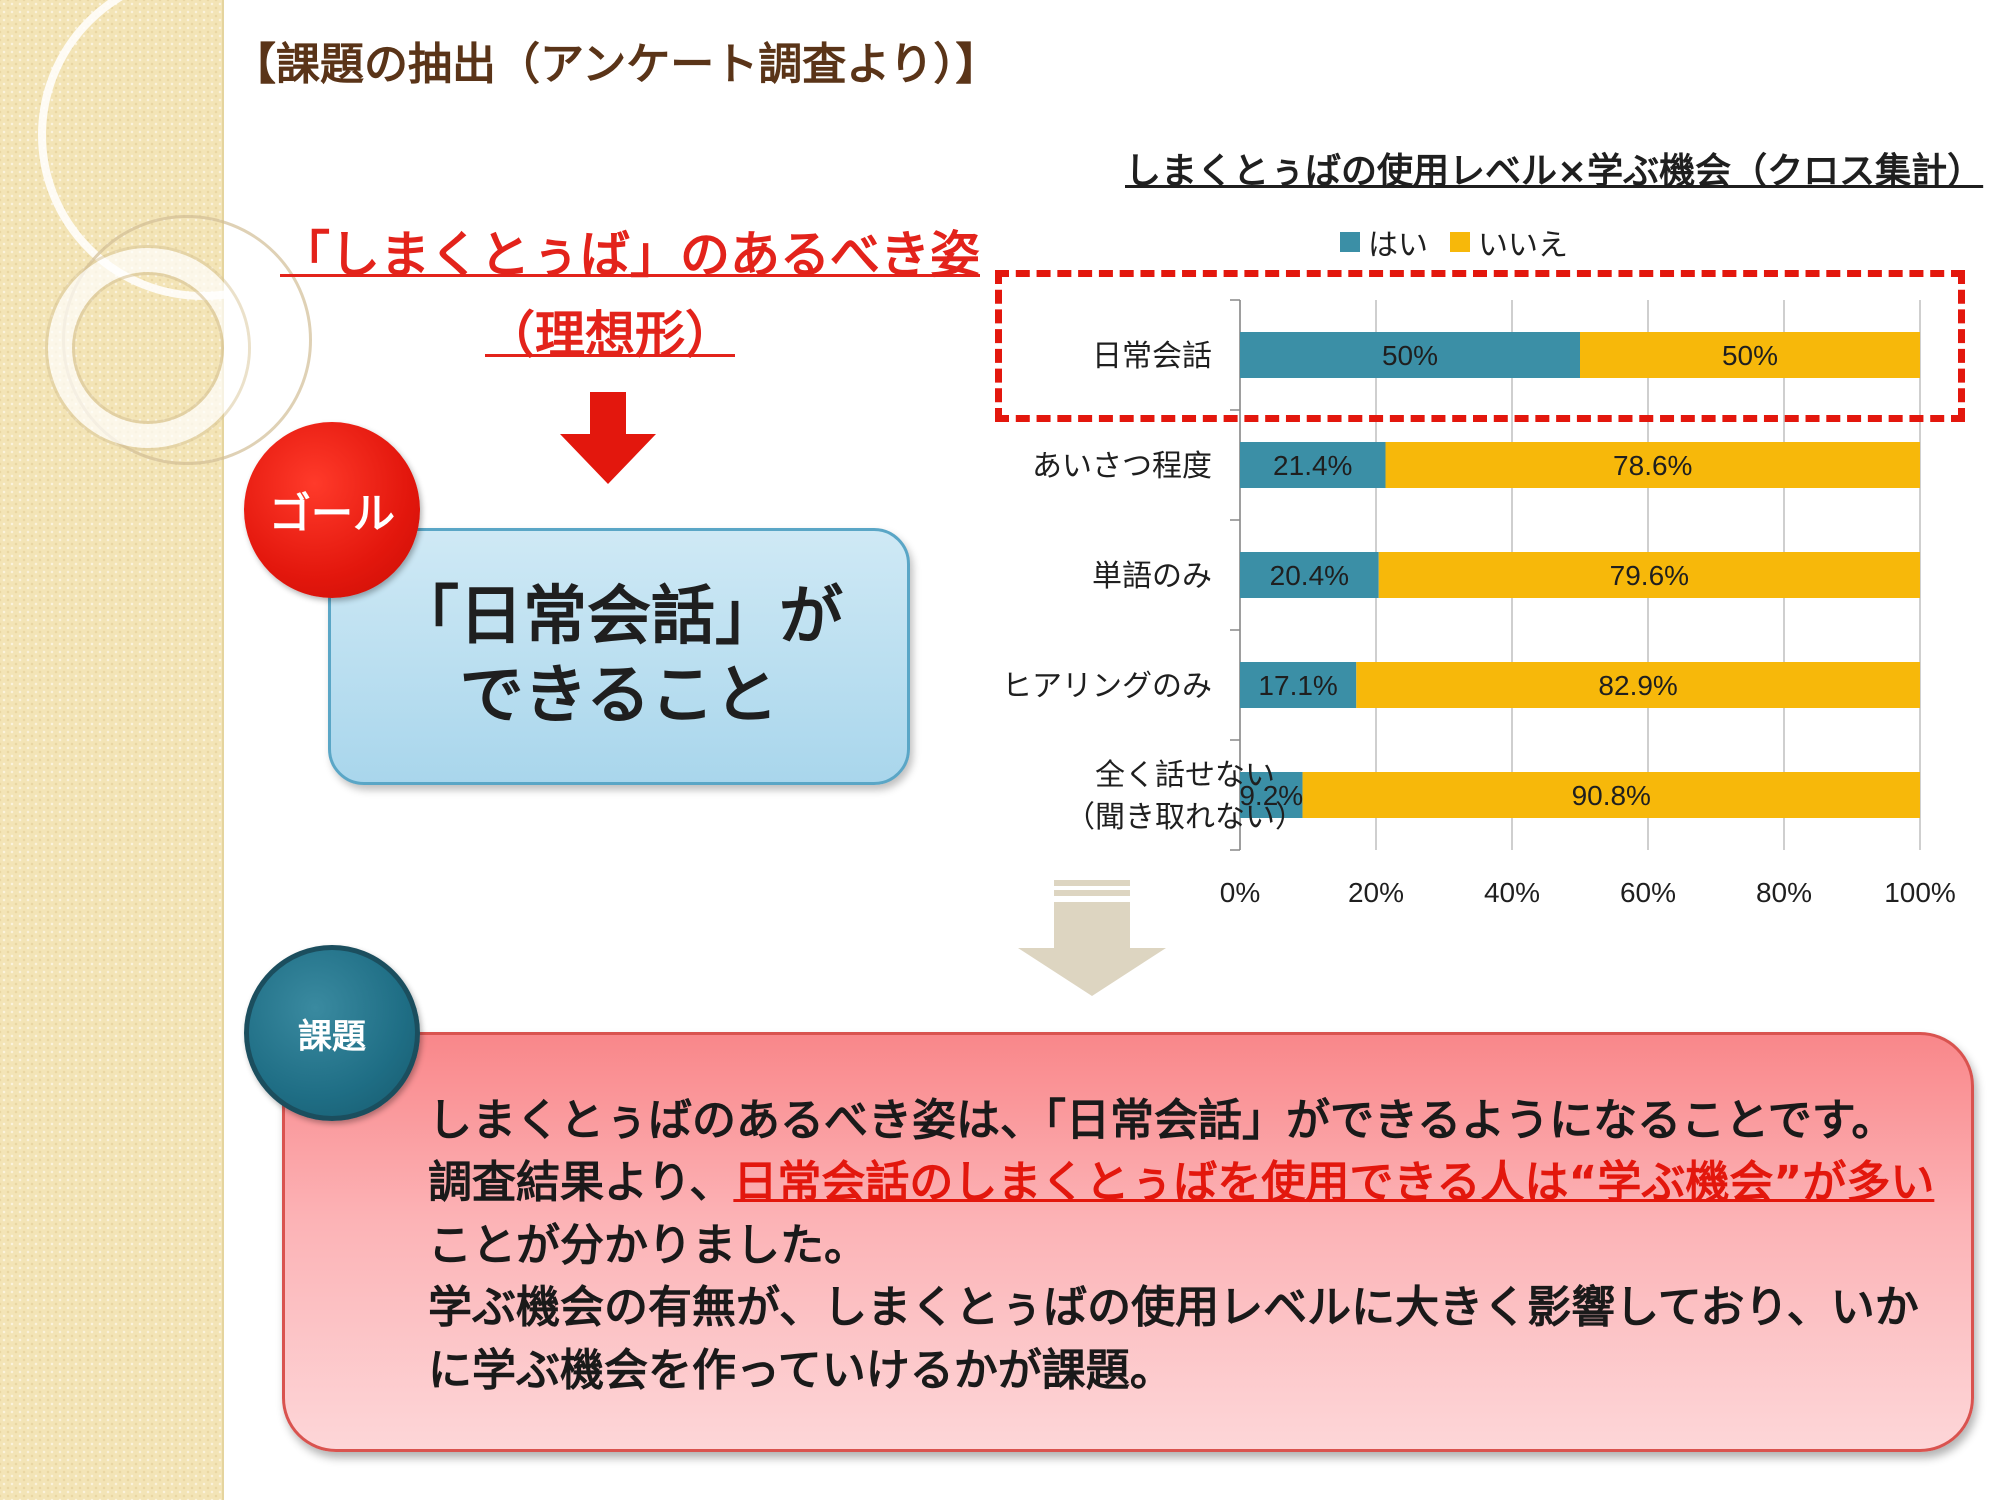  Describe the element at coordinates (1185, 817) in the screenshot. I see `category-label: （聞き取れない）` at that location.